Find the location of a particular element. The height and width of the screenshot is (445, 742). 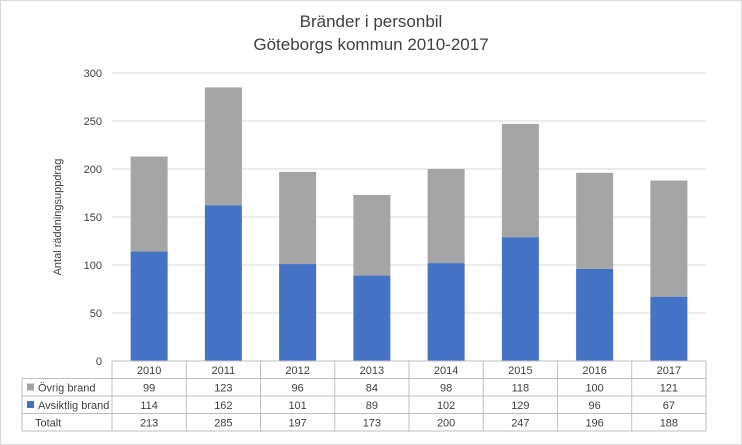

data-table-cell: 188 is located at coordinates (669, 424).